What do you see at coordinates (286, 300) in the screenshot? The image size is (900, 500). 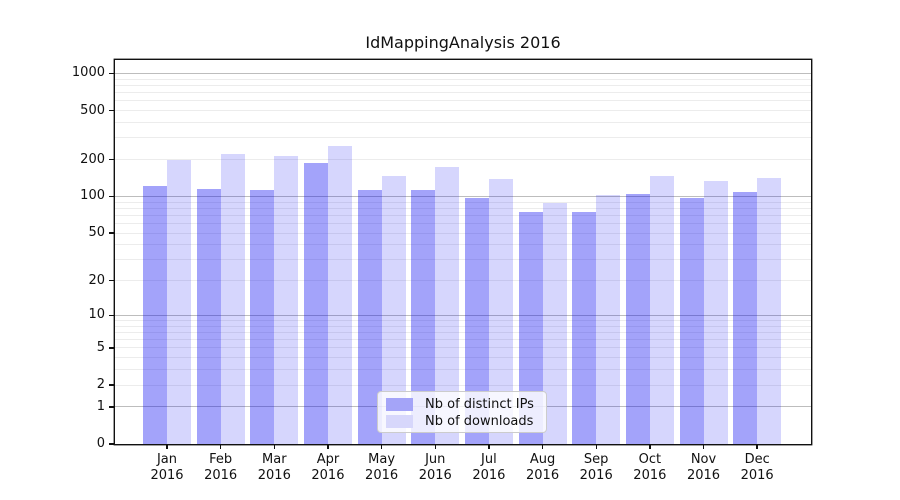 I see `bar-nb-of-downloads-mar` at bounding box center [286, 300].